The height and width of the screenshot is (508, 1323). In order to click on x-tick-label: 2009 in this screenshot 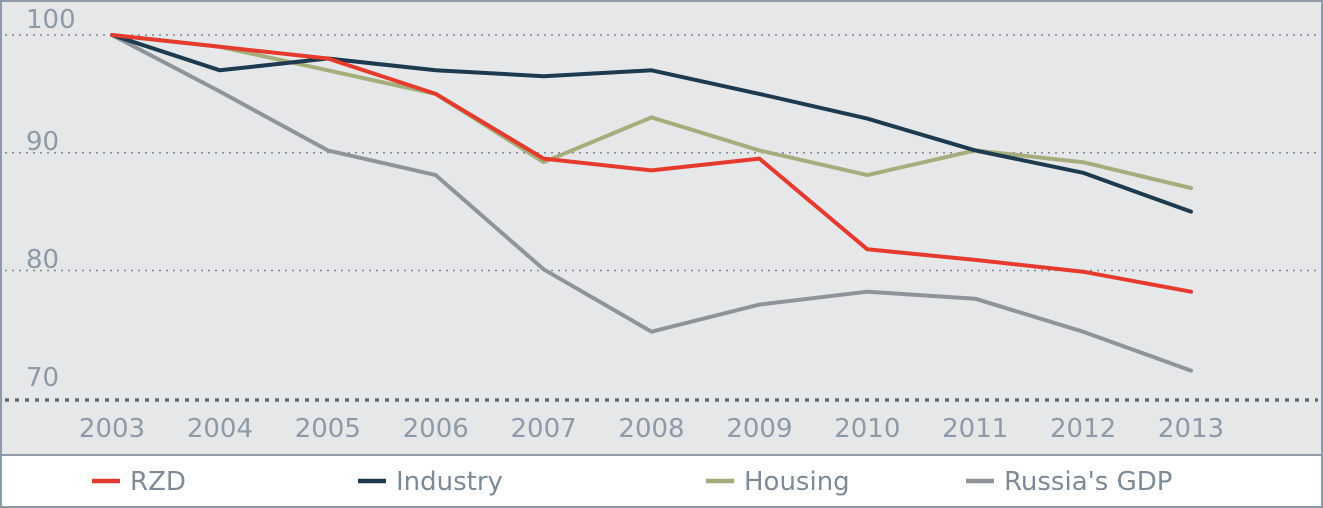, I will do `click(759, 429)`.